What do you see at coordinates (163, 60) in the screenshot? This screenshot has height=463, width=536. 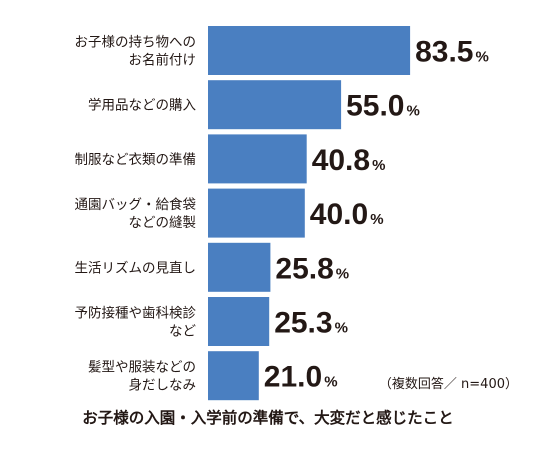 I see `category-label-0-1: お名前付け` at bounding box center [163, 60].